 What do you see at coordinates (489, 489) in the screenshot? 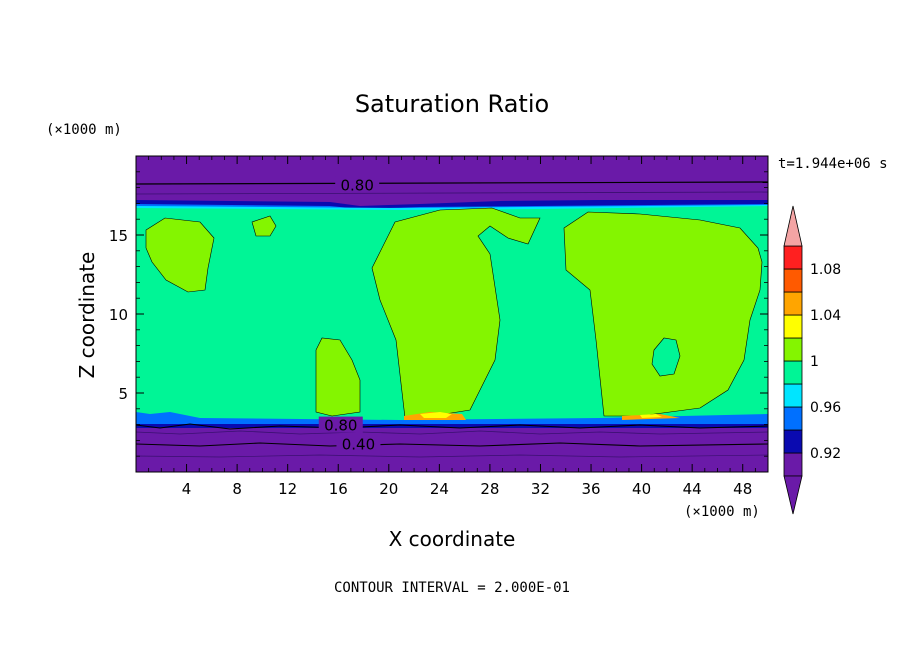
I see `x-tick-label: 28` at bounding box center [489, 489].